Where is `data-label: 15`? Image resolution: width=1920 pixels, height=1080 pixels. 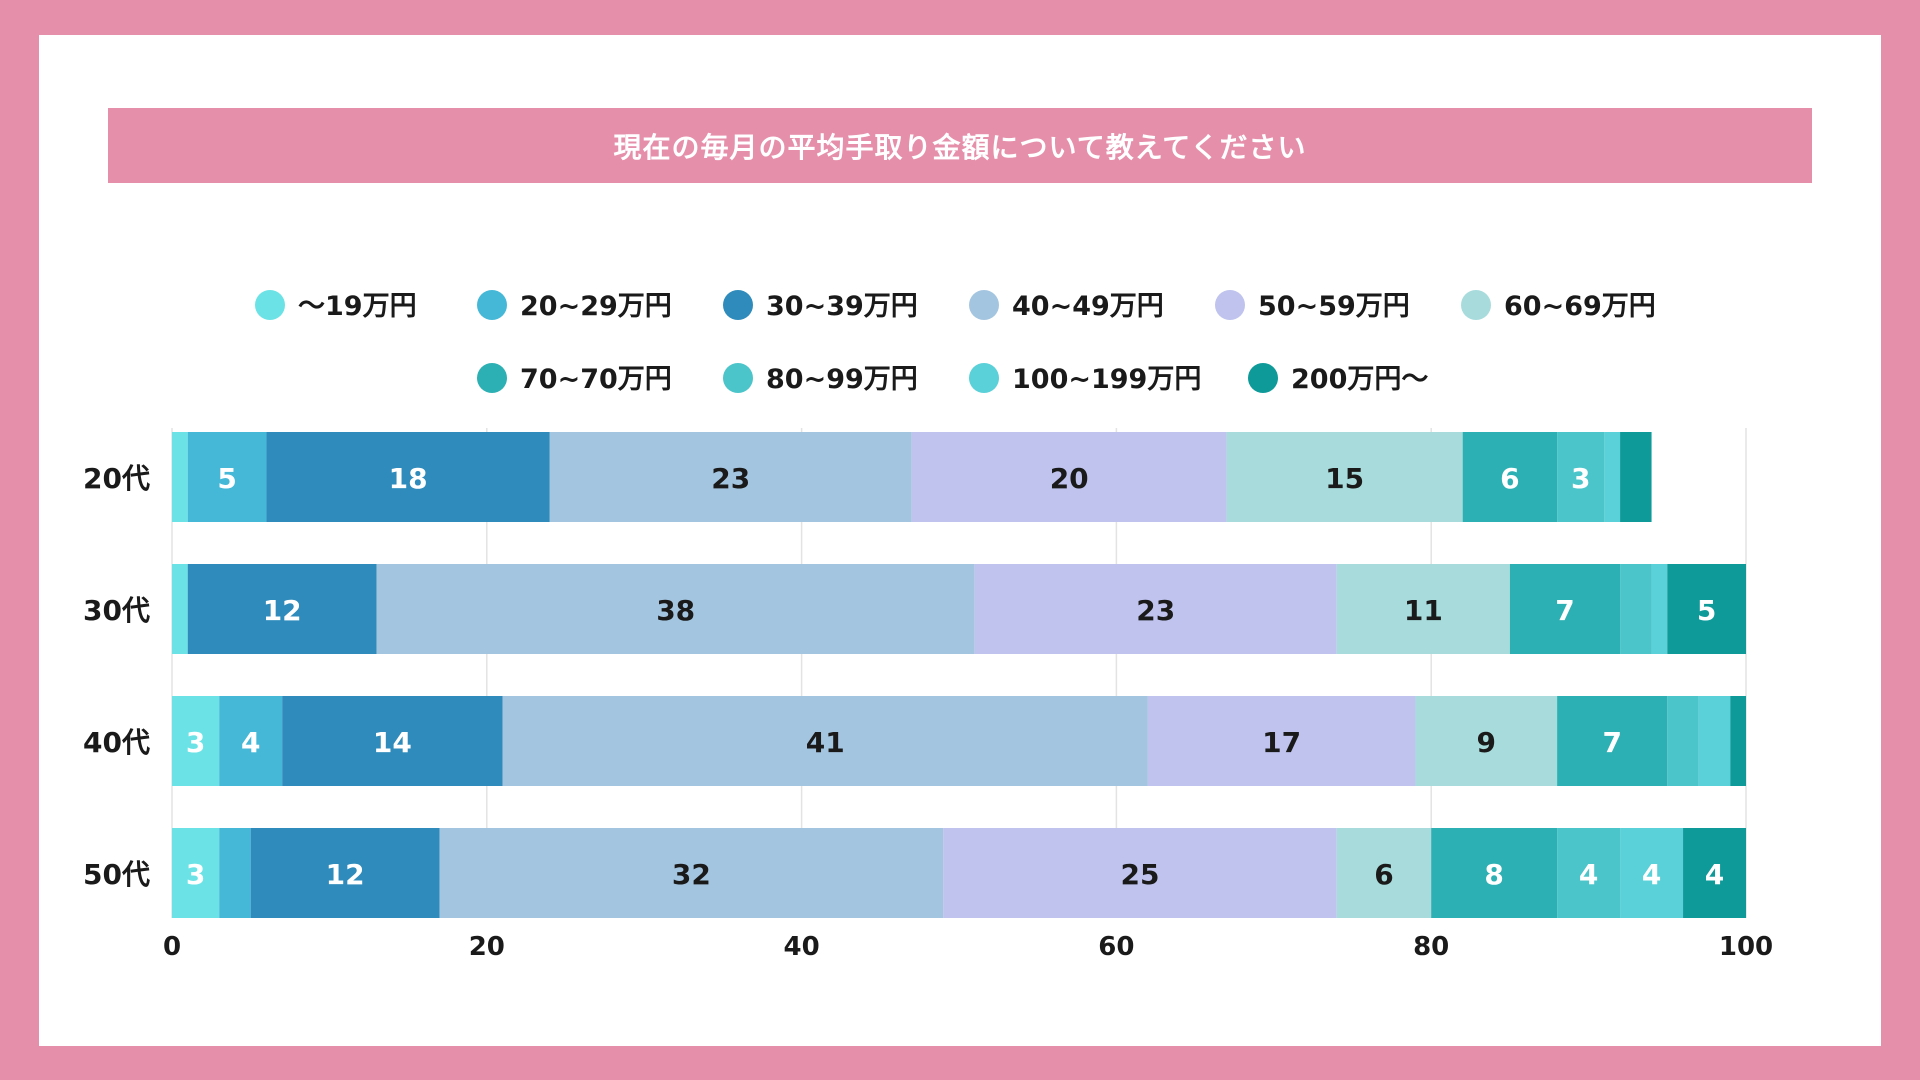 data-label: 15 is located at coordinates (1344, 478).